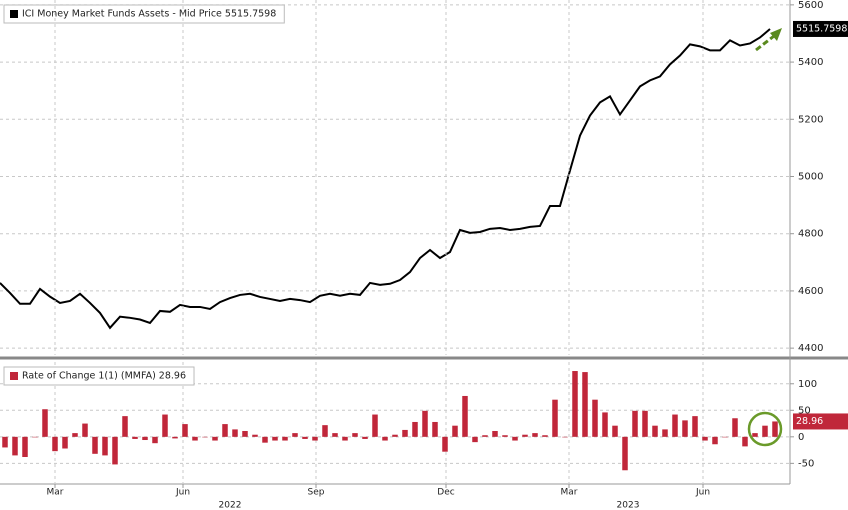  I want to click on y-tick-label: 100, so click(807, 384).